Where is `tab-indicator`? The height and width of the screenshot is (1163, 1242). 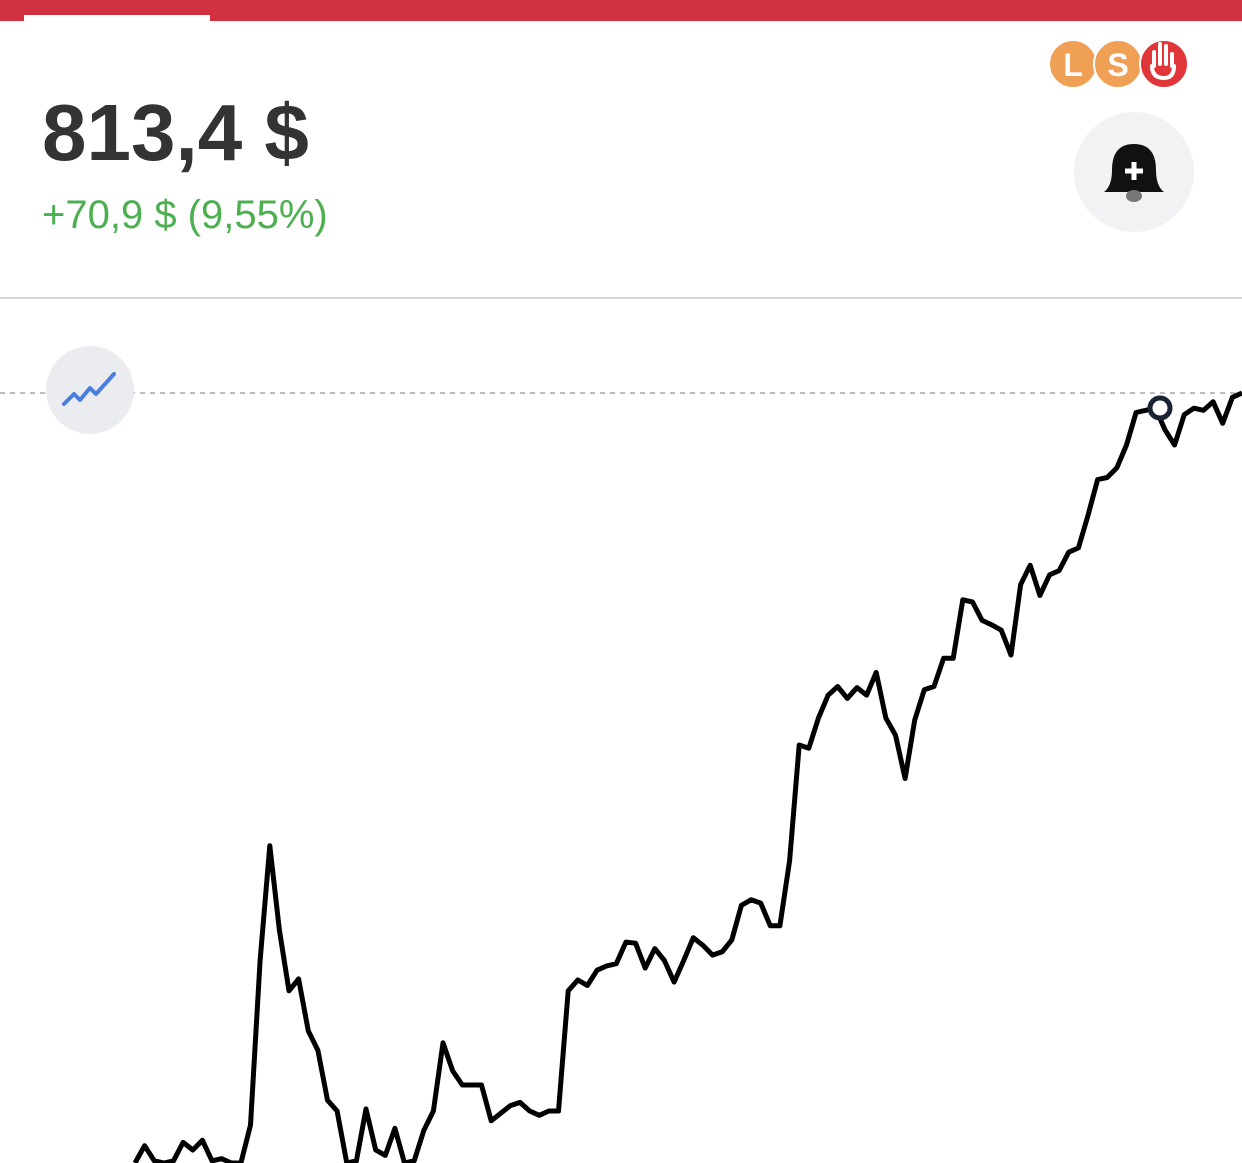
tab-indicator is located at coordinates (117, 18).